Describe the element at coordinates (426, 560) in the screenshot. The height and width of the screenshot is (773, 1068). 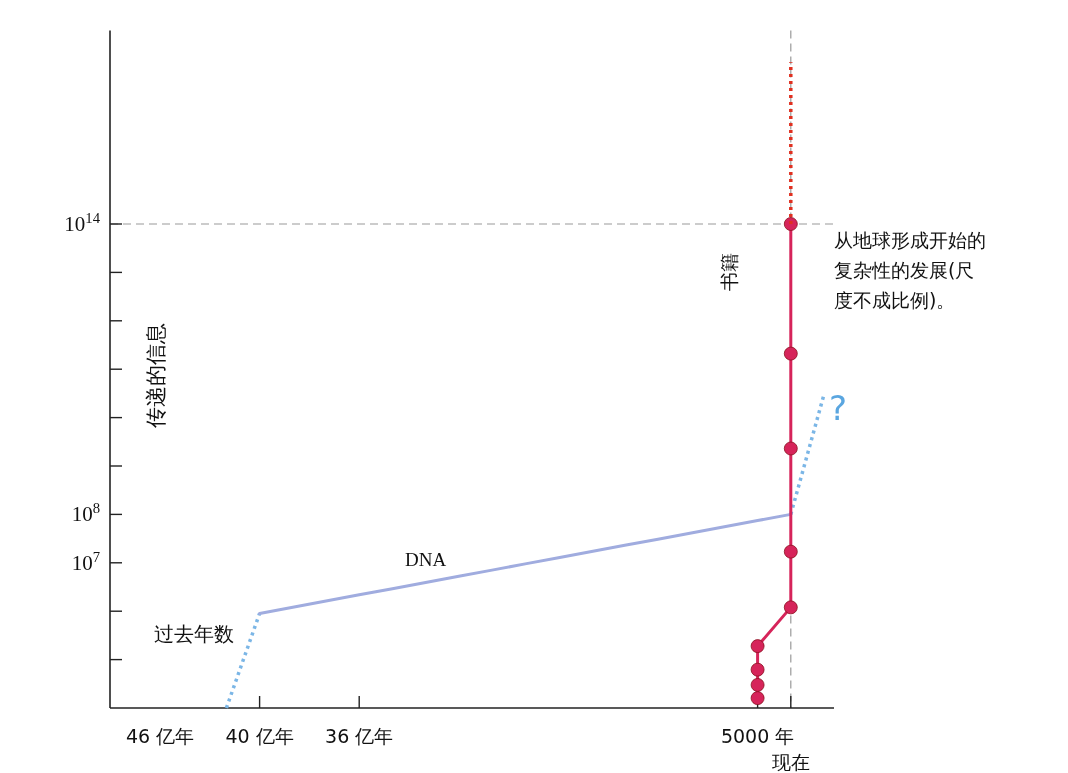
I see `series-label: DNA` at that location.